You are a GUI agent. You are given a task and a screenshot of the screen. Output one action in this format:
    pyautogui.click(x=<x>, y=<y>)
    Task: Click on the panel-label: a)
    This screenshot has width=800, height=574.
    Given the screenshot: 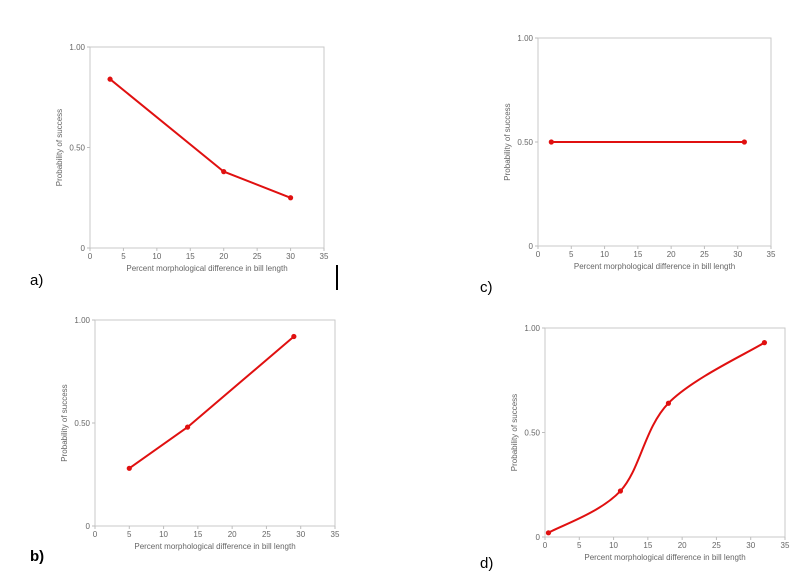 What is the action you would take?
    pyautogui.click(x=36, y=280)
    